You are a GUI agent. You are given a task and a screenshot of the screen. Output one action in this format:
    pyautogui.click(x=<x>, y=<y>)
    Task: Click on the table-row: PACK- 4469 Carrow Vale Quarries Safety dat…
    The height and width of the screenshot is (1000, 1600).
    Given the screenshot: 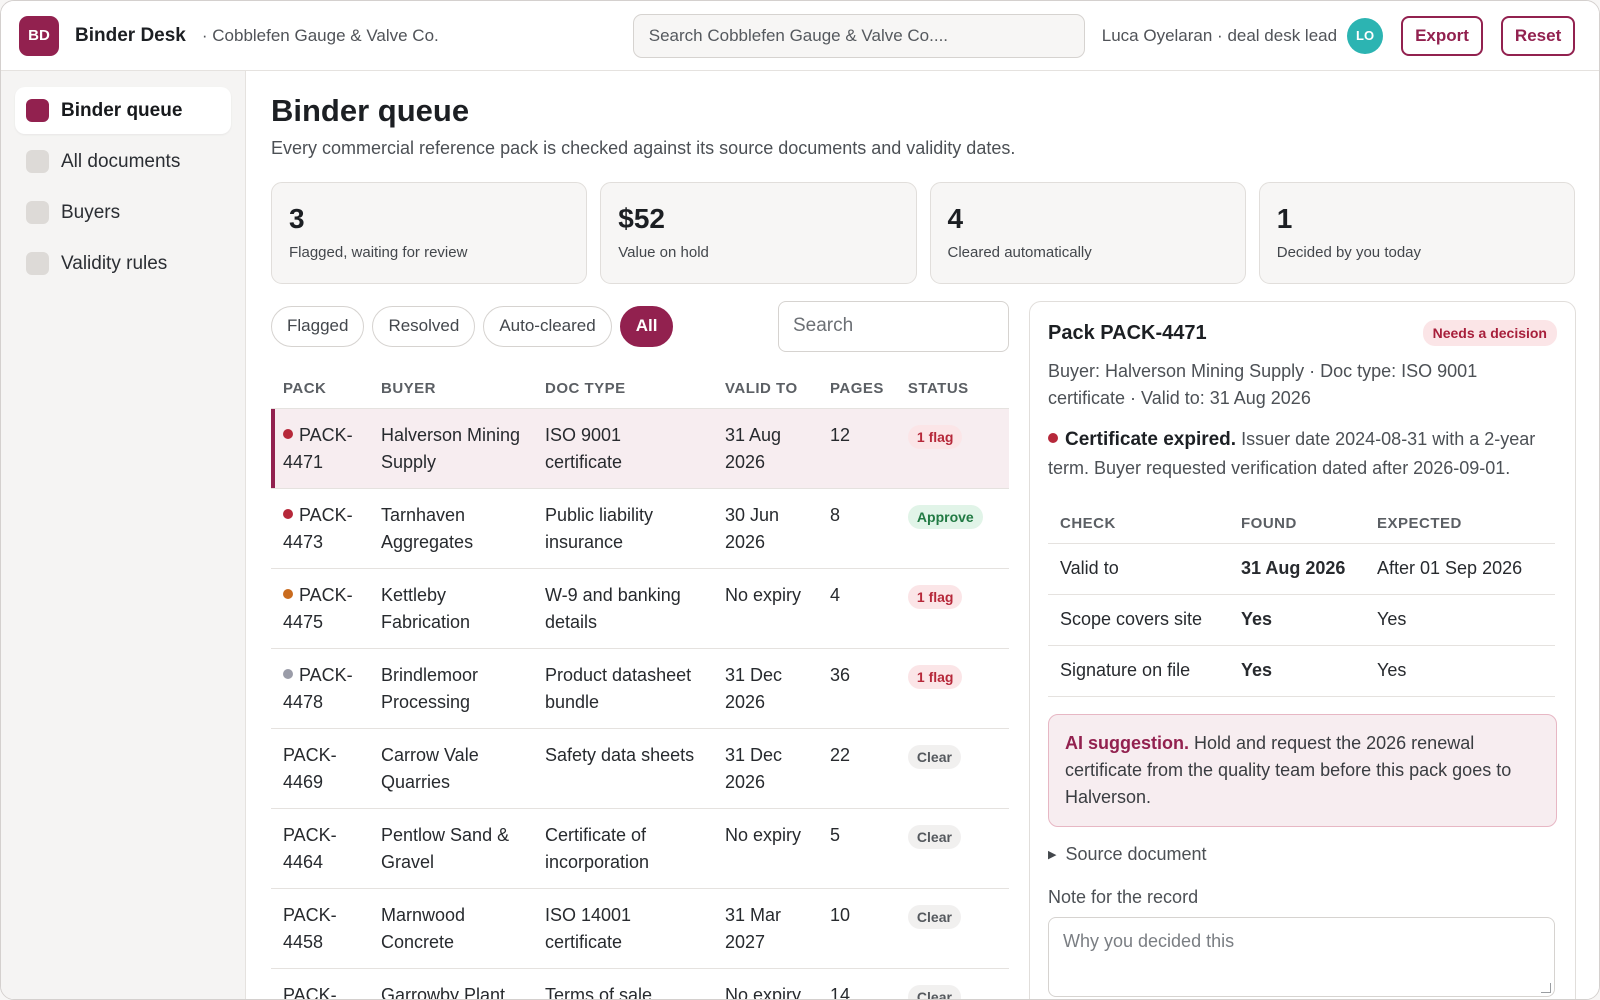 What is the action you would take?
    pyautogui.click(x=640, y=768)
    